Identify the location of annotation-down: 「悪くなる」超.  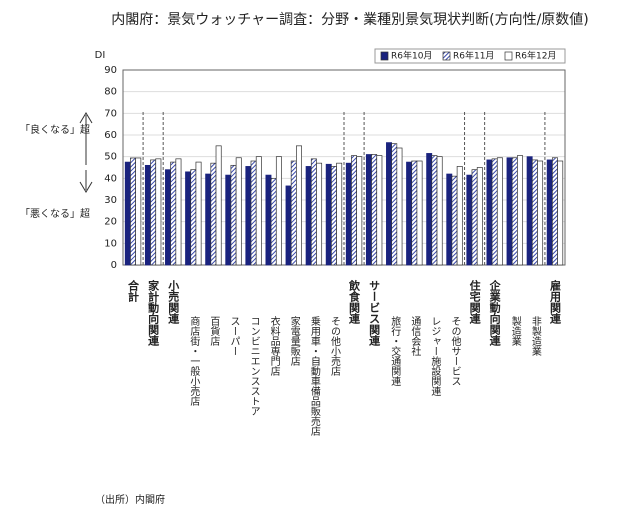
(55, 213).